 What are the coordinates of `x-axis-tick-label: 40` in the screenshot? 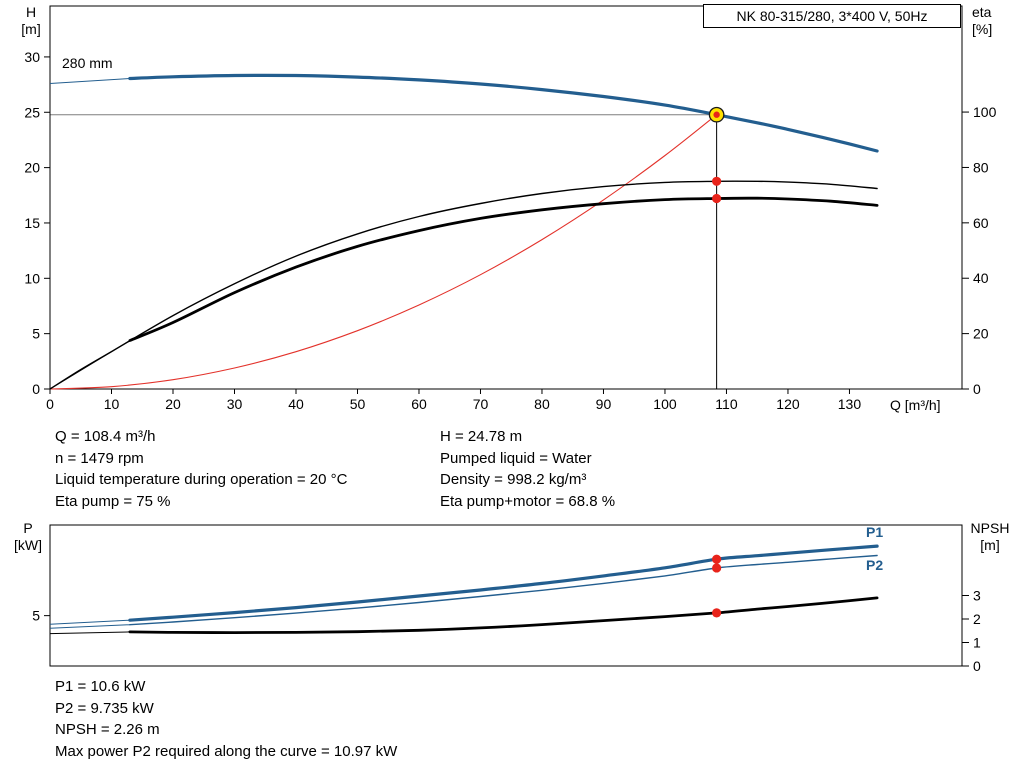 It's located at (296, 404).